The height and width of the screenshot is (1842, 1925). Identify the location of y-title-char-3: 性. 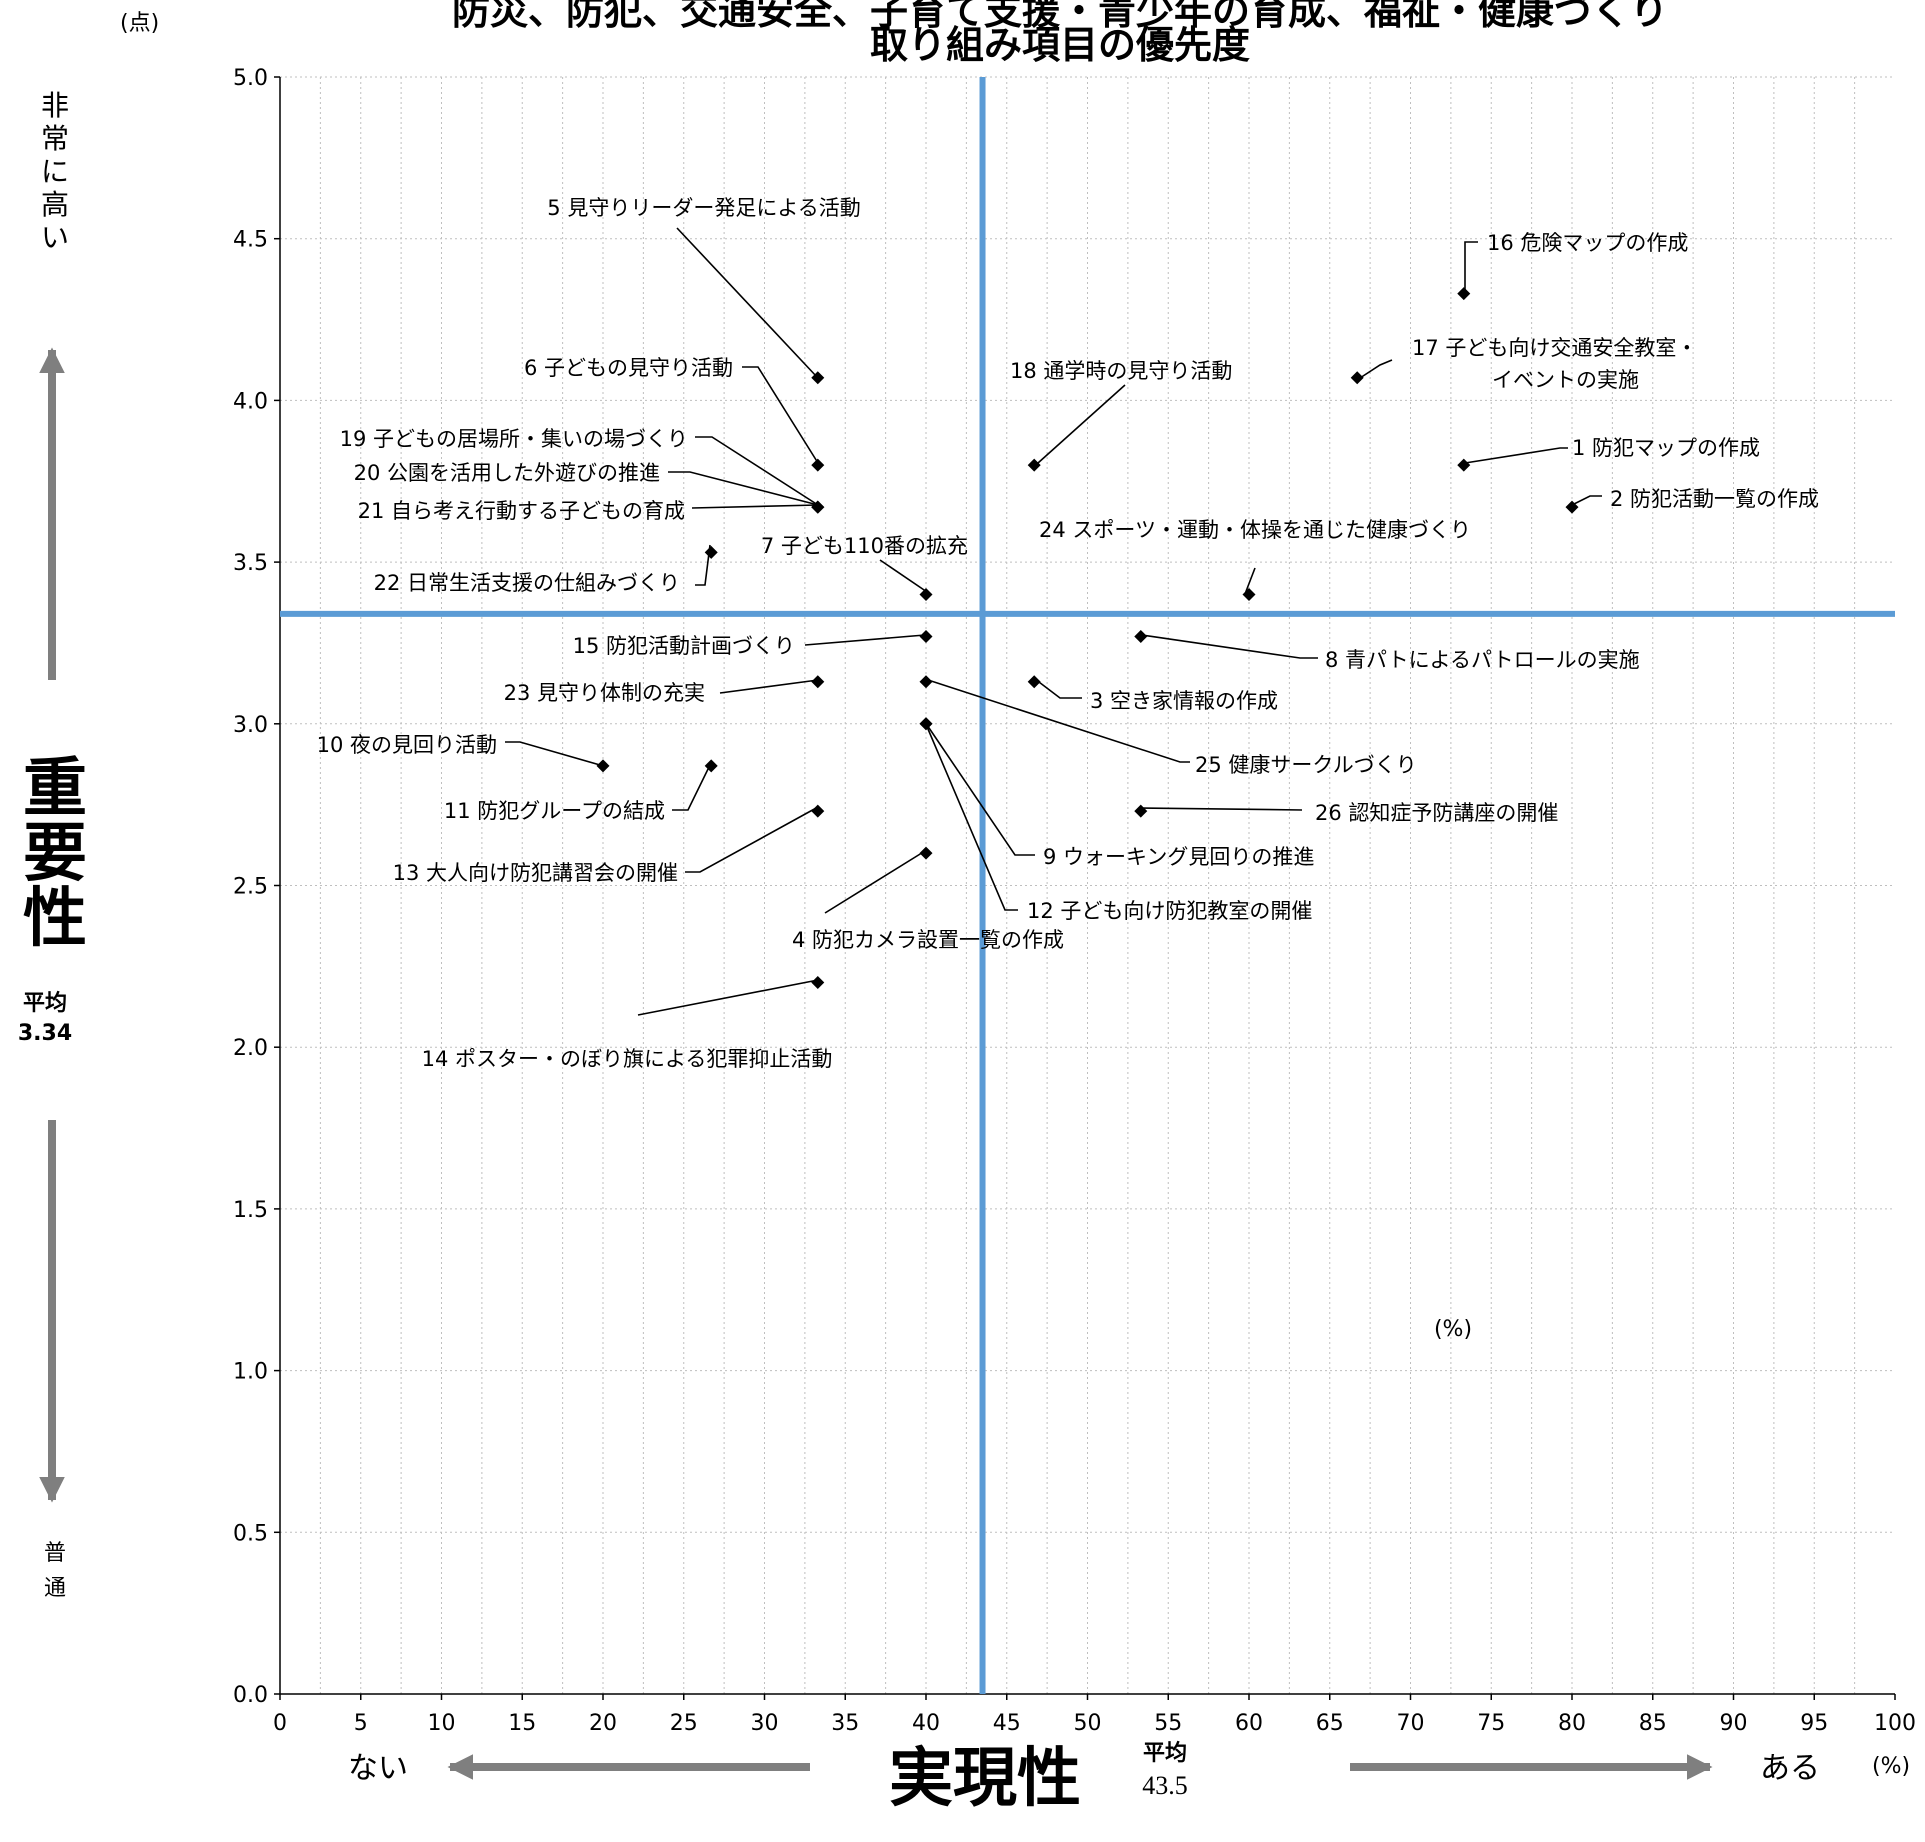
(55, 919).